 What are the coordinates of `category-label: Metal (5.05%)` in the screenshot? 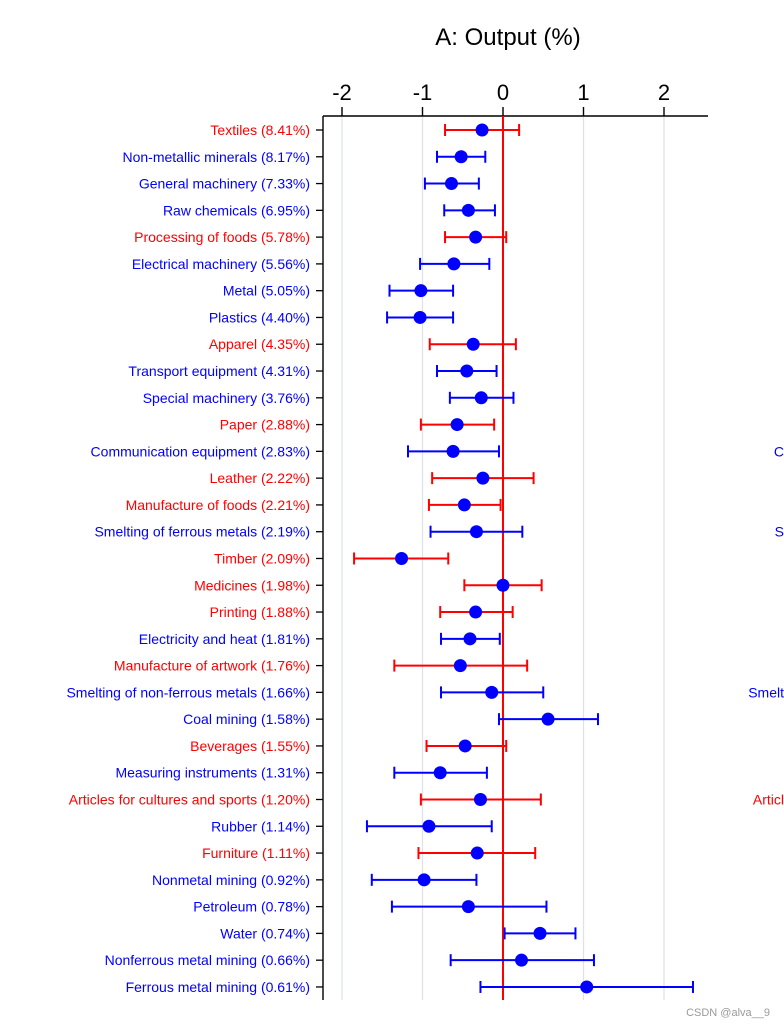 It's located at (266, 291).